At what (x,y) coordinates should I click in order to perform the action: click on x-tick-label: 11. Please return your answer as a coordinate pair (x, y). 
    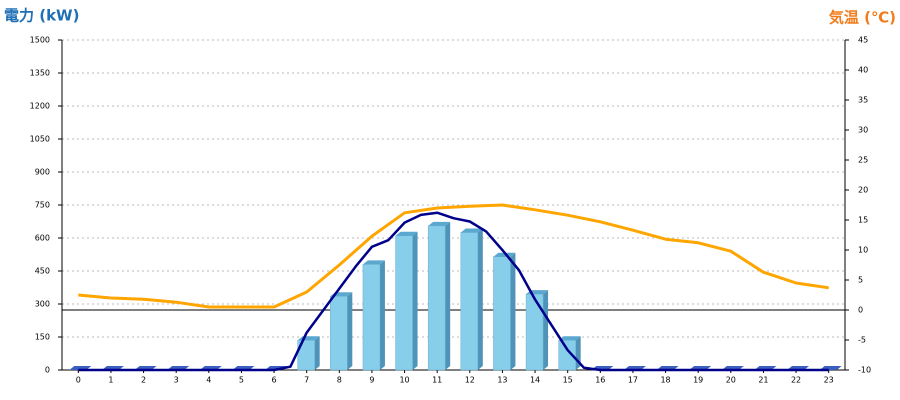
    Looking at the image, I should click on (437, 380).